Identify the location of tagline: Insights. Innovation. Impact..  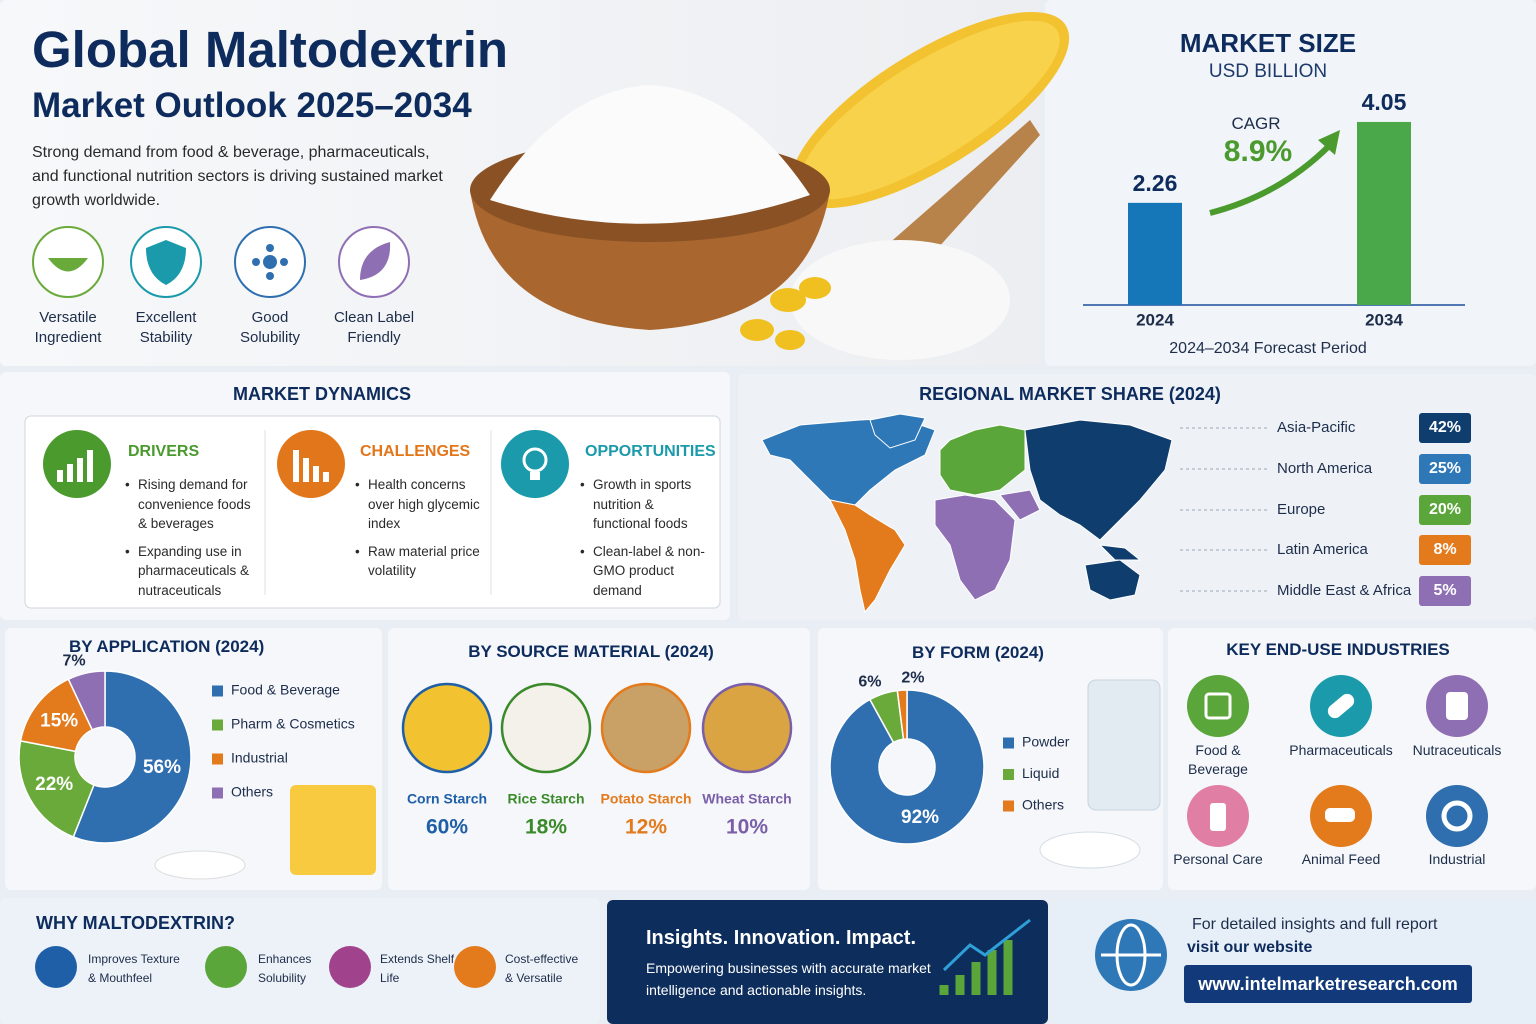
(781, 938).